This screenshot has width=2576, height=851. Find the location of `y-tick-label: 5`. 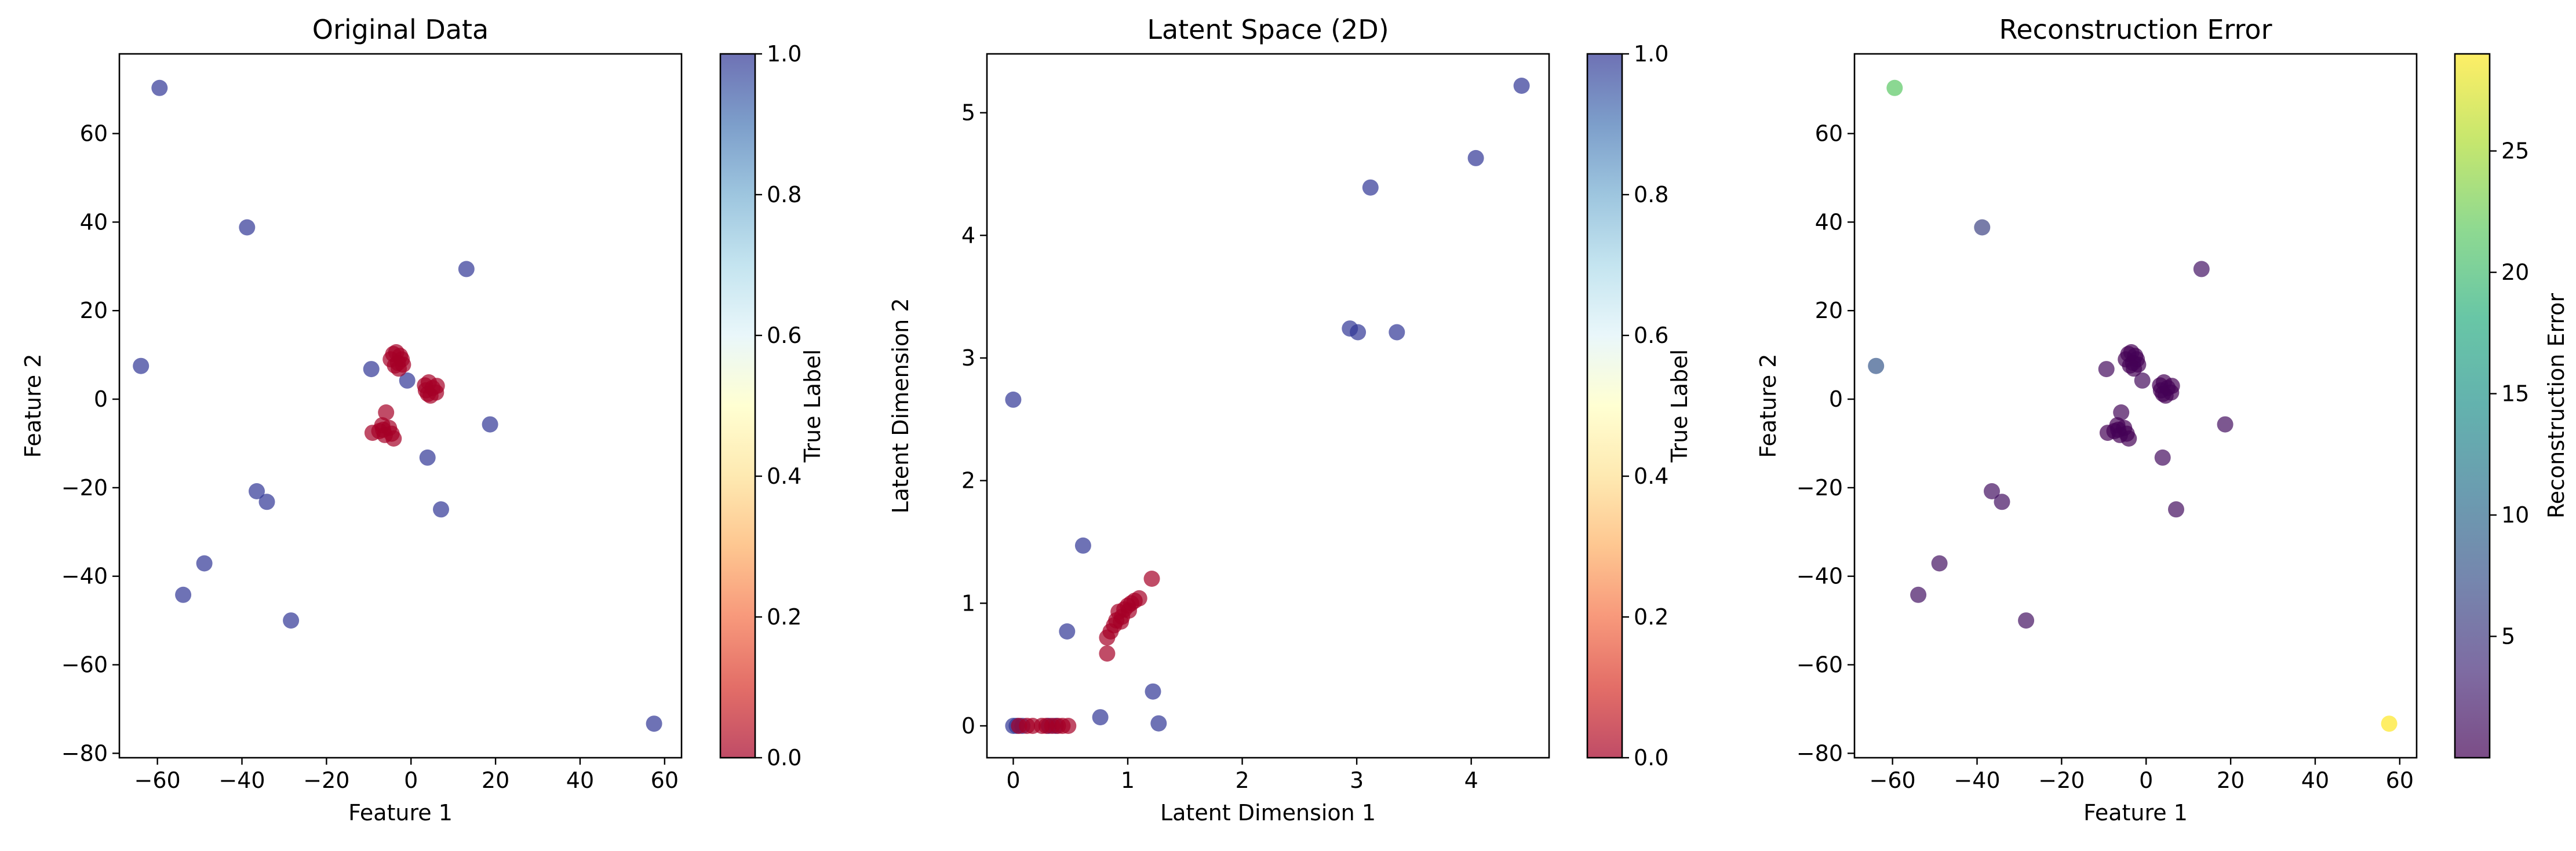

y-tick-label: 5 is located at coordinates (968, 113).